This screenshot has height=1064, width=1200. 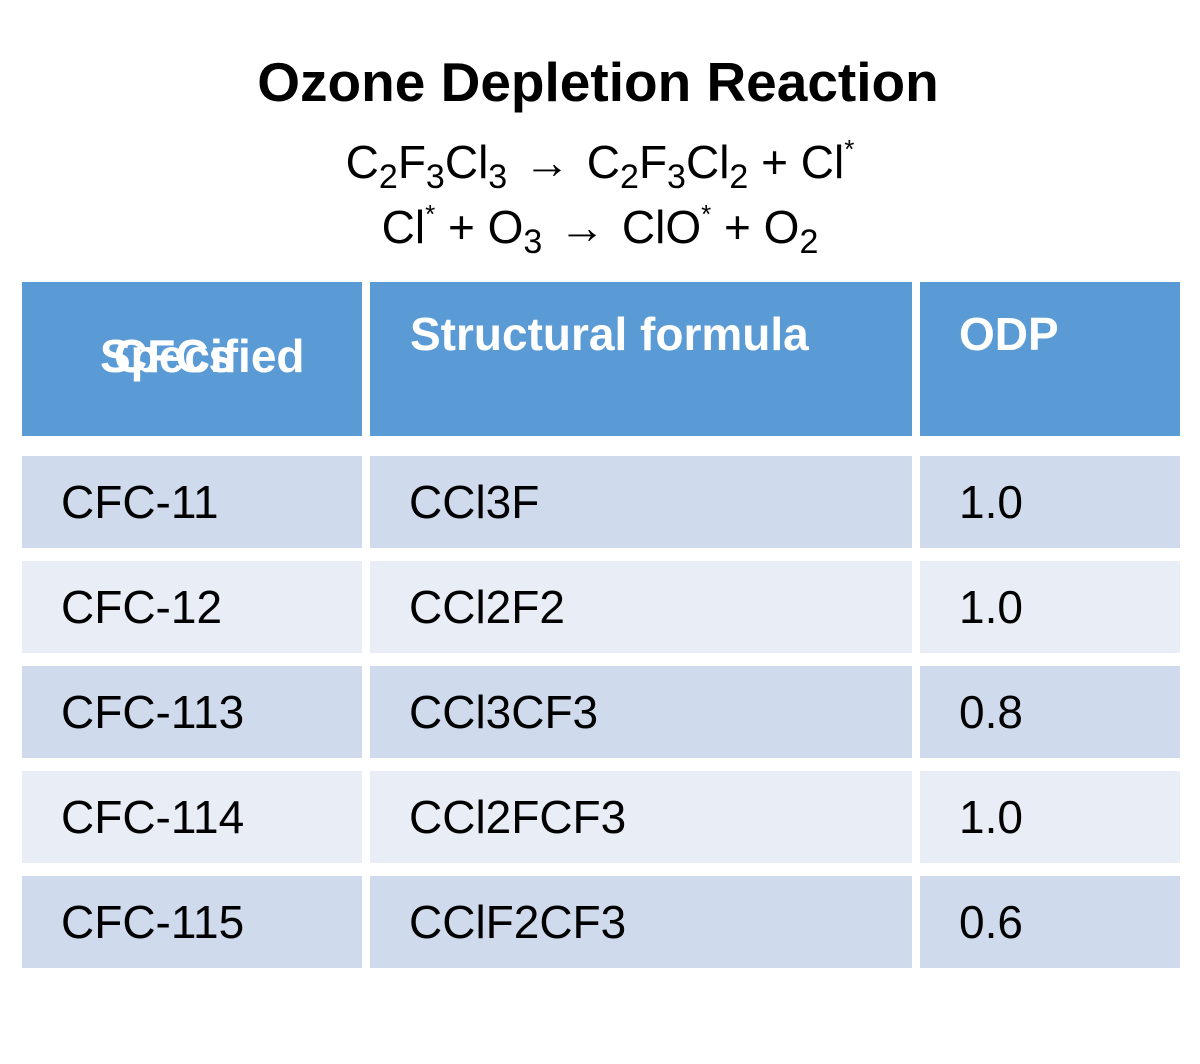 What do you see at coordinates (641, 817) in the screenshot?
I see `cfc-formula-cell: CCl2FCF3` at bounding box center [641, 817].